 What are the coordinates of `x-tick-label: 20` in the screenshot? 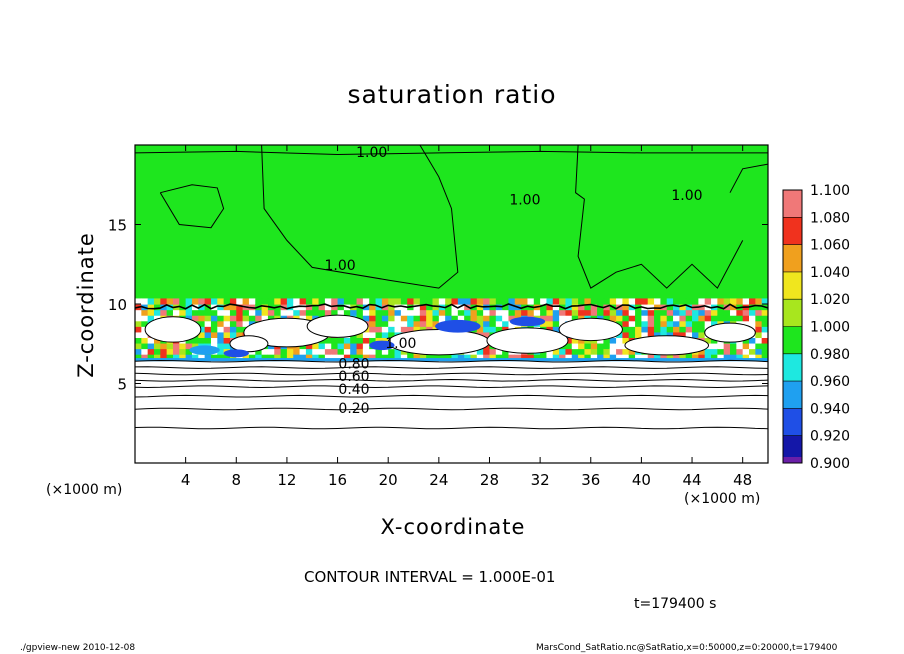 It's located at (388, 480).